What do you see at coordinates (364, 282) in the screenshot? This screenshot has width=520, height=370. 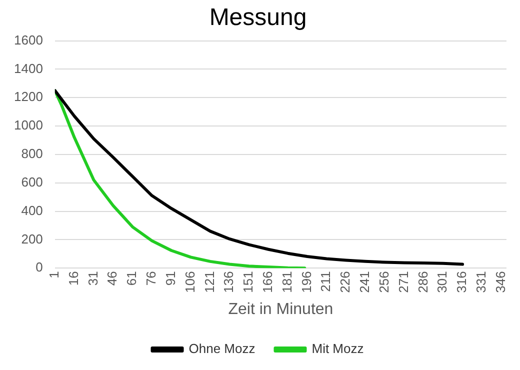 I see `x-tick-label: 241` at bounding box center [364, 282].